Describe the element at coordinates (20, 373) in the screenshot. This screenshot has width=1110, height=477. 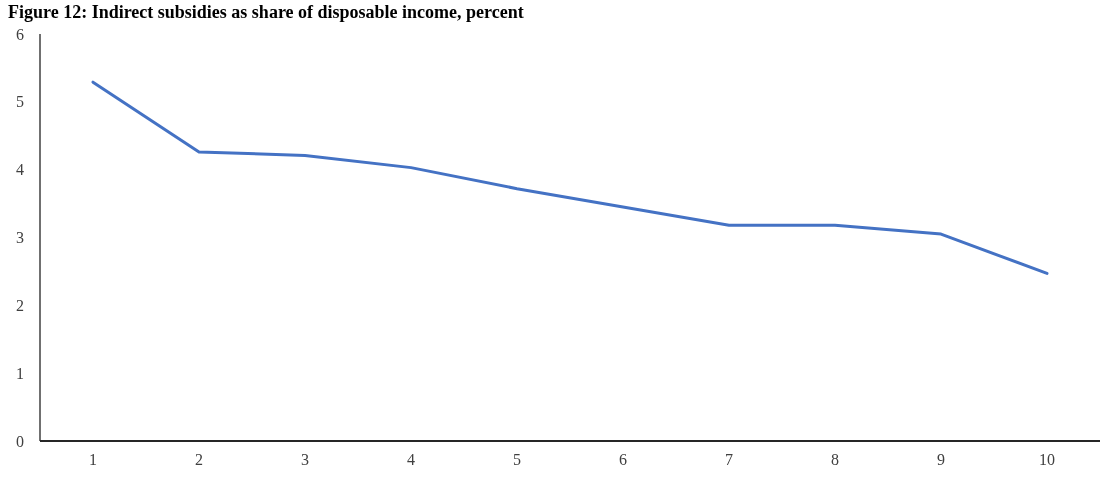
I see `y-tick-label: 1` at that location.